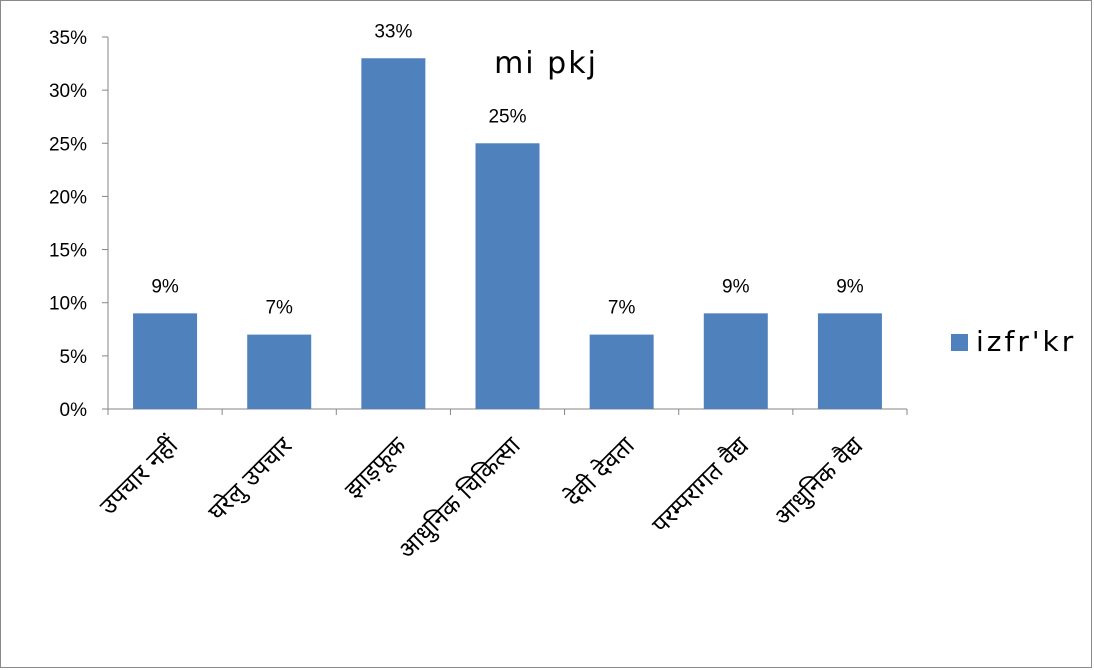 The height and width of the screenshot is (670, 1094). I want to click on category-label: उपचार नहीं, so click(139, 476).